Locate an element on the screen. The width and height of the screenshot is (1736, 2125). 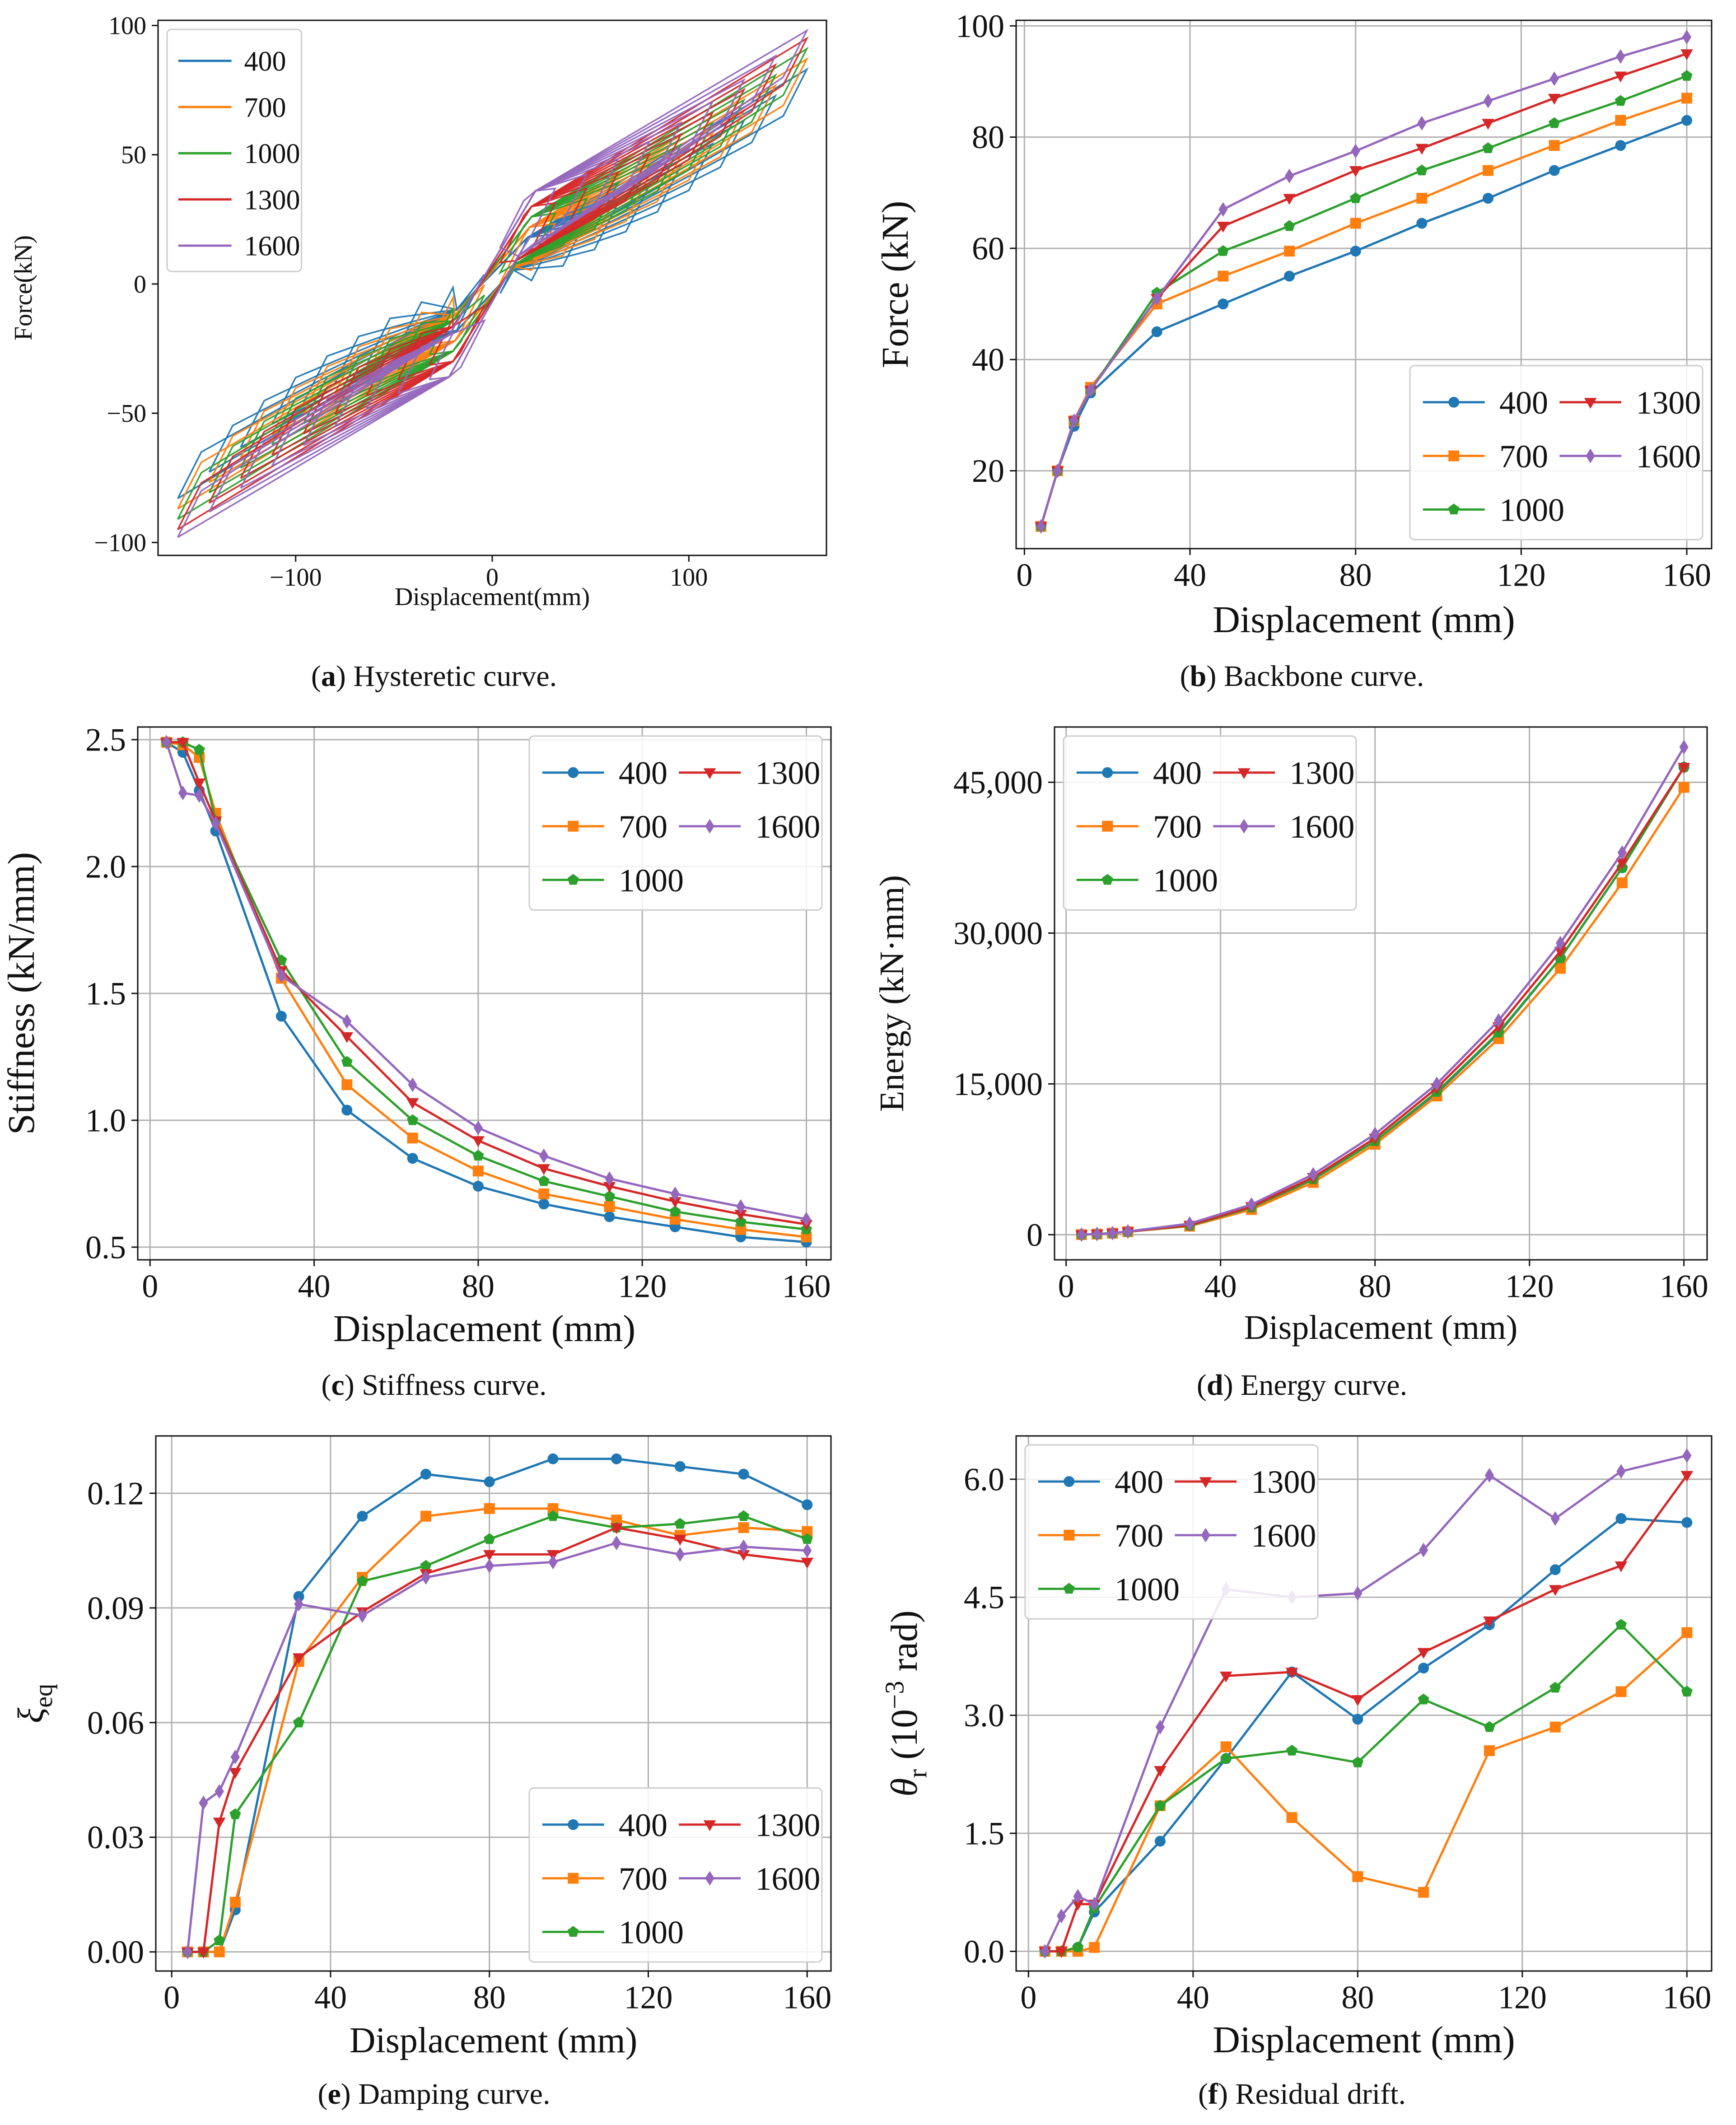
caption-c: (c) Stiffness curve. is located at coordinates (434, 1385).